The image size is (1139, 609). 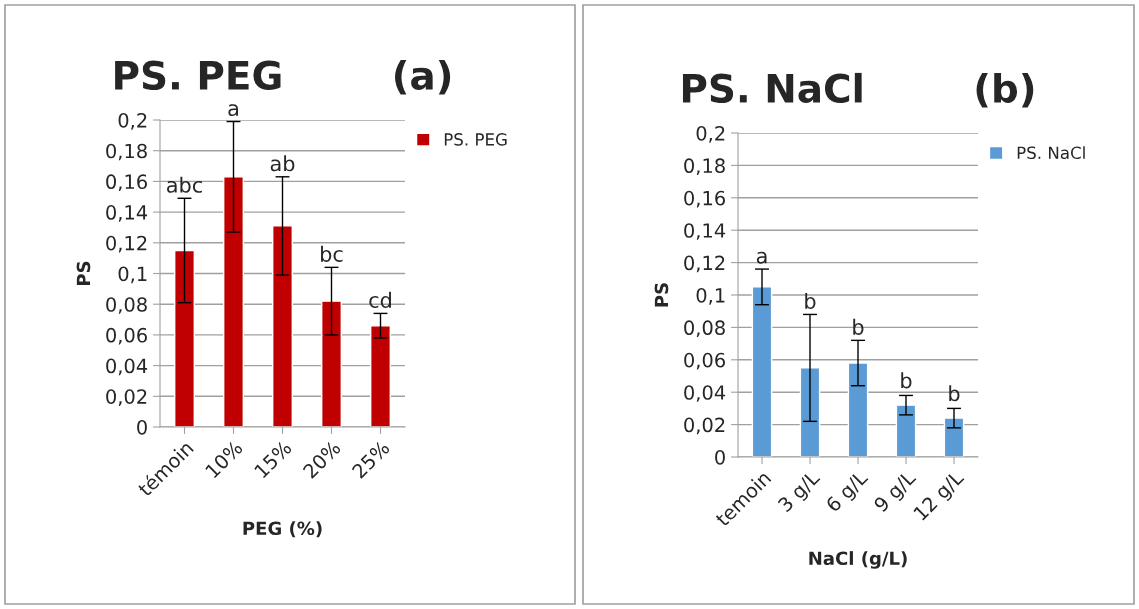 What do you see at coordinates (282, 529) in the screenshot?
I see `x-axis-title: PEG (%)` at bounding box center [282, 529].